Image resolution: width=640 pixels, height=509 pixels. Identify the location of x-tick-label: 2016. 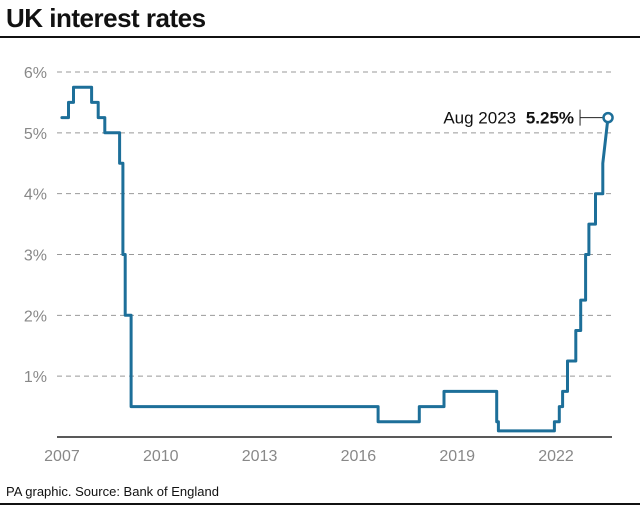
(359, 456).